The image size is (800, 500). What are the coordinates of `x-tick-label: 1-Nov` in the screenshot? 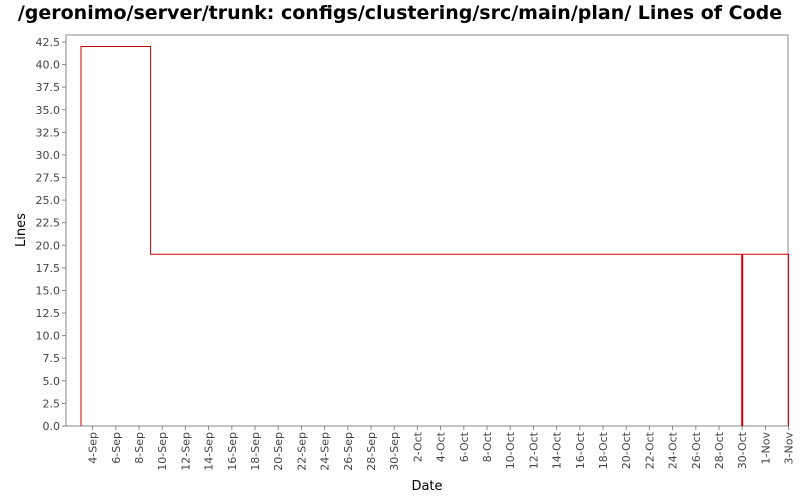 It's located at (765, 448).